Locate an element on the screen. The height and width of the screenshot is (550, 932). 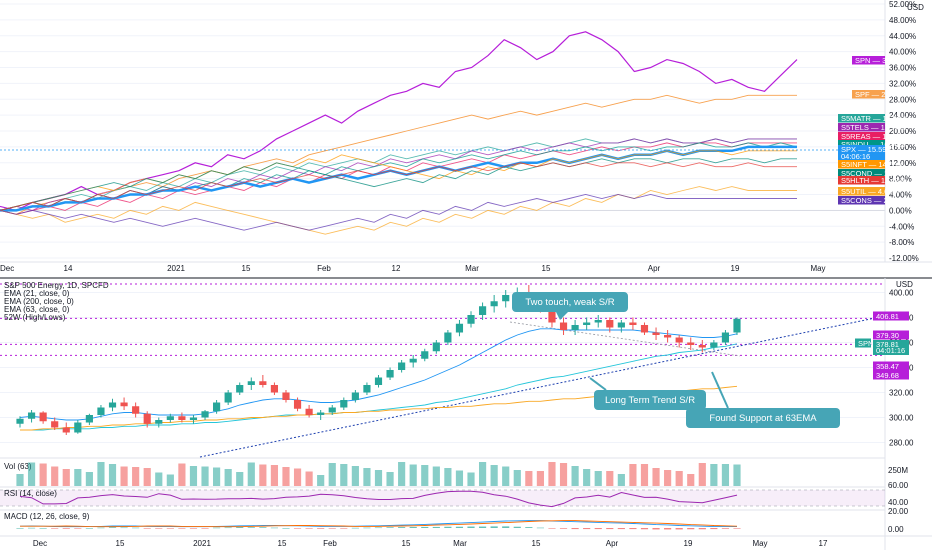
top-x-tick: Dec is located at coordinates (7, 268).